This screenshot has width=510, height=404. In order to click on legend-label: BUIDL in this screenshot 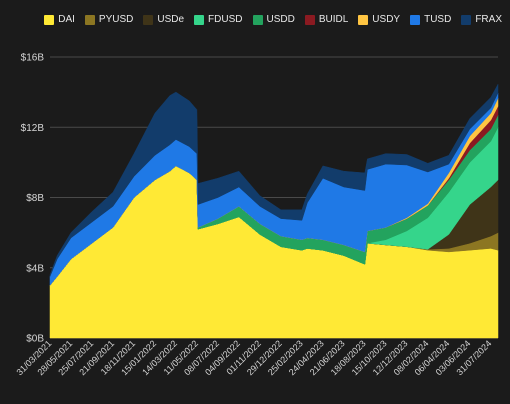, I will do `click(333, 19)`.